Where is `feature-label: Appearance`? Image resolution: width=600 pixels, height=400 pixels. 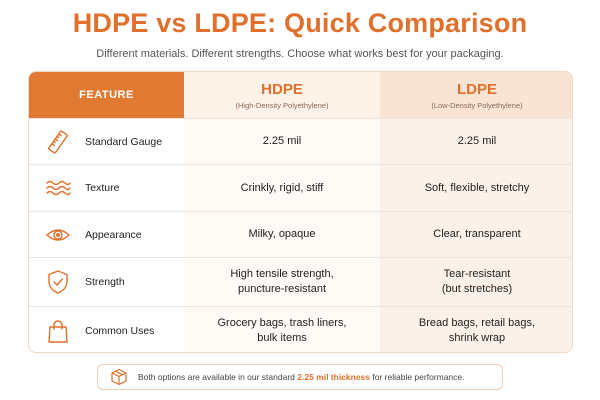
feature-label: Appearance is located at coordinates (113, 234).